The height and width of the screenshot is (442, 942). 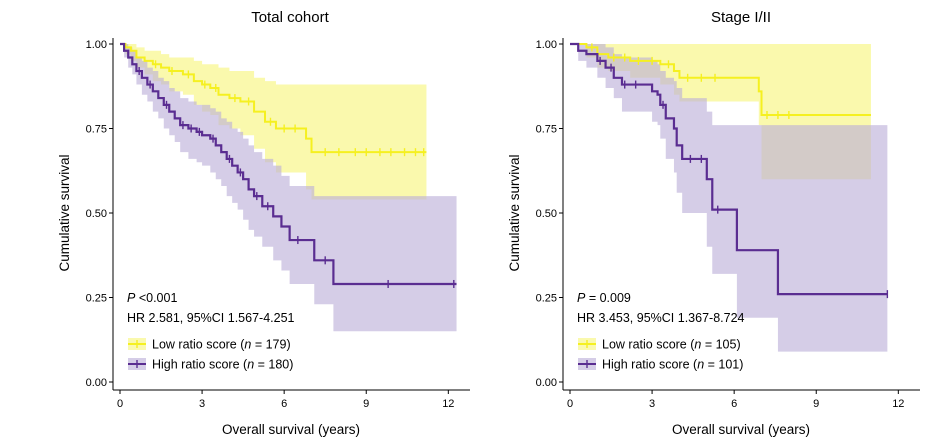 What do you see at coordinates (723, 365) in the screenshot?
I see `legend-n-value: = 101)` at bounding box center [723, 365].